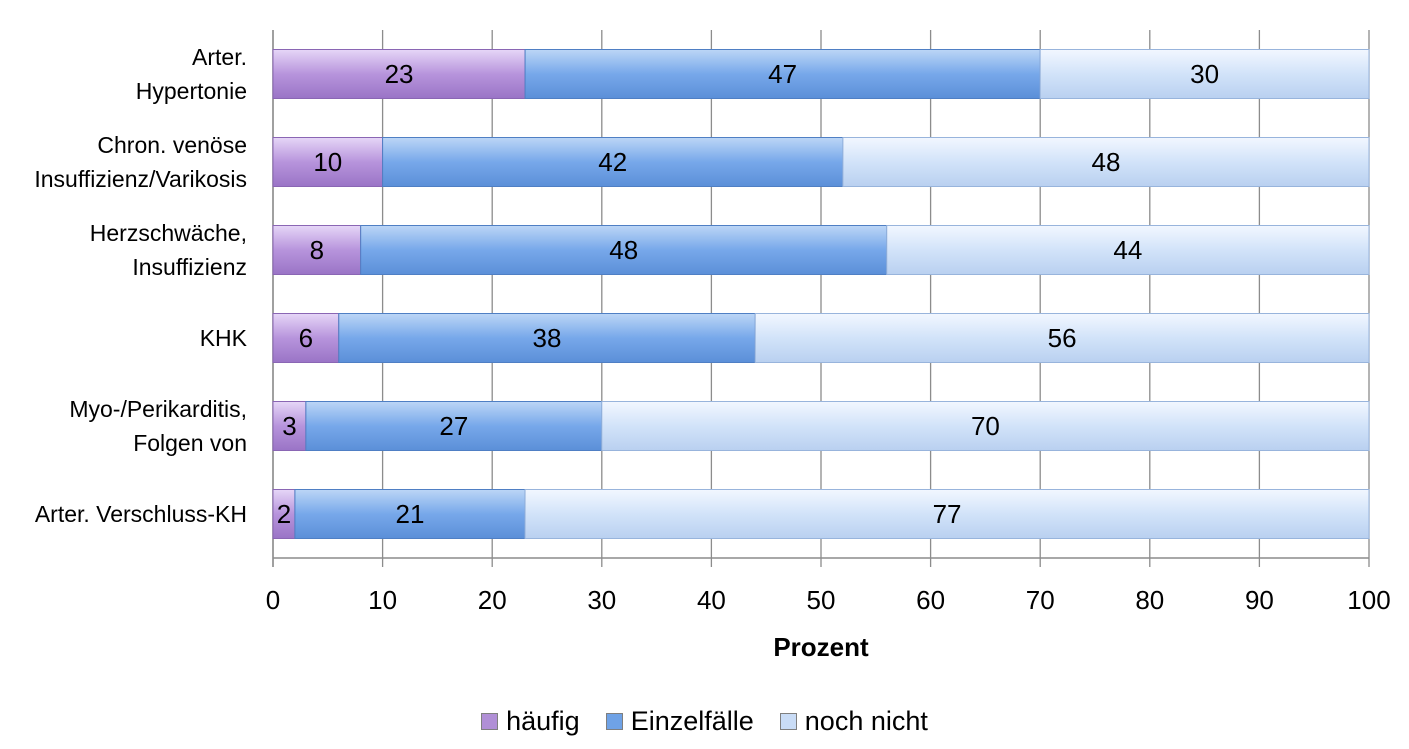 Image resolution: width=1409 pixels, height=749 pixels. Describe the element at coordinates (158, 426) in the screenshot. I see `category-label: Myo-/Perikarditis, Folgen von` at that location.